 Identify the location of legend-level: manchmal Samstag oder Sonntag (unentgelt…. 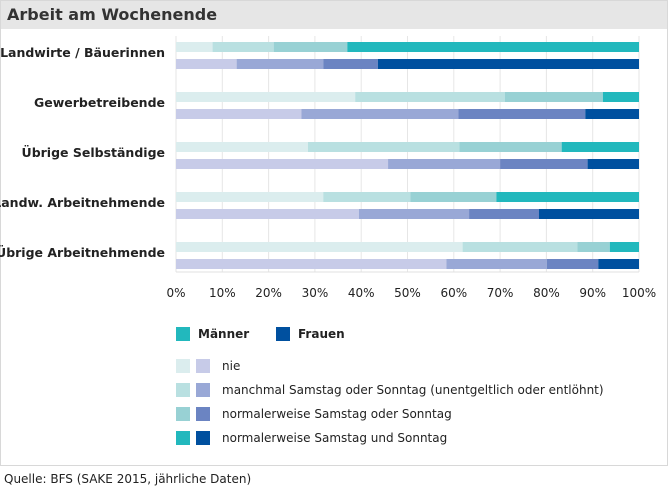
(413, 390).